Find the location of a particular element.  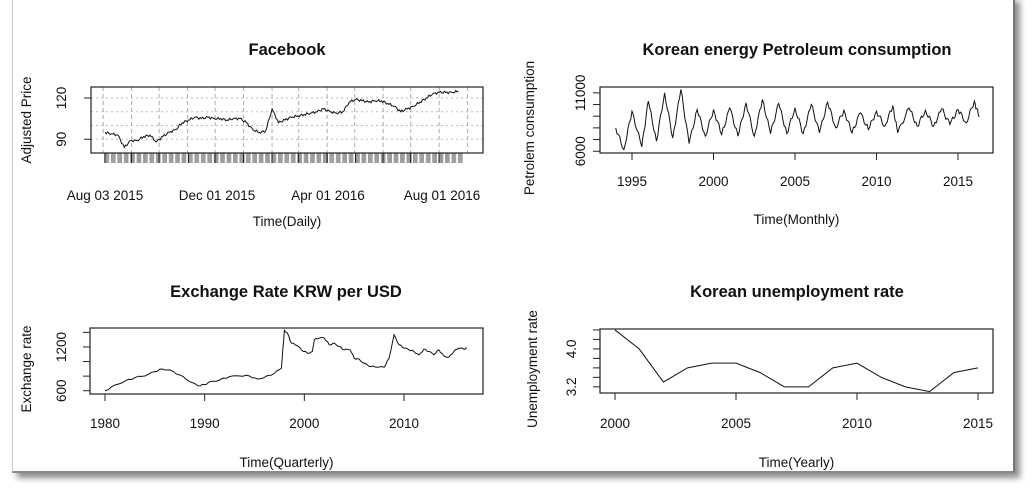

x-tick-label: Aug 01 2016 is located at coordinates (442, 195).